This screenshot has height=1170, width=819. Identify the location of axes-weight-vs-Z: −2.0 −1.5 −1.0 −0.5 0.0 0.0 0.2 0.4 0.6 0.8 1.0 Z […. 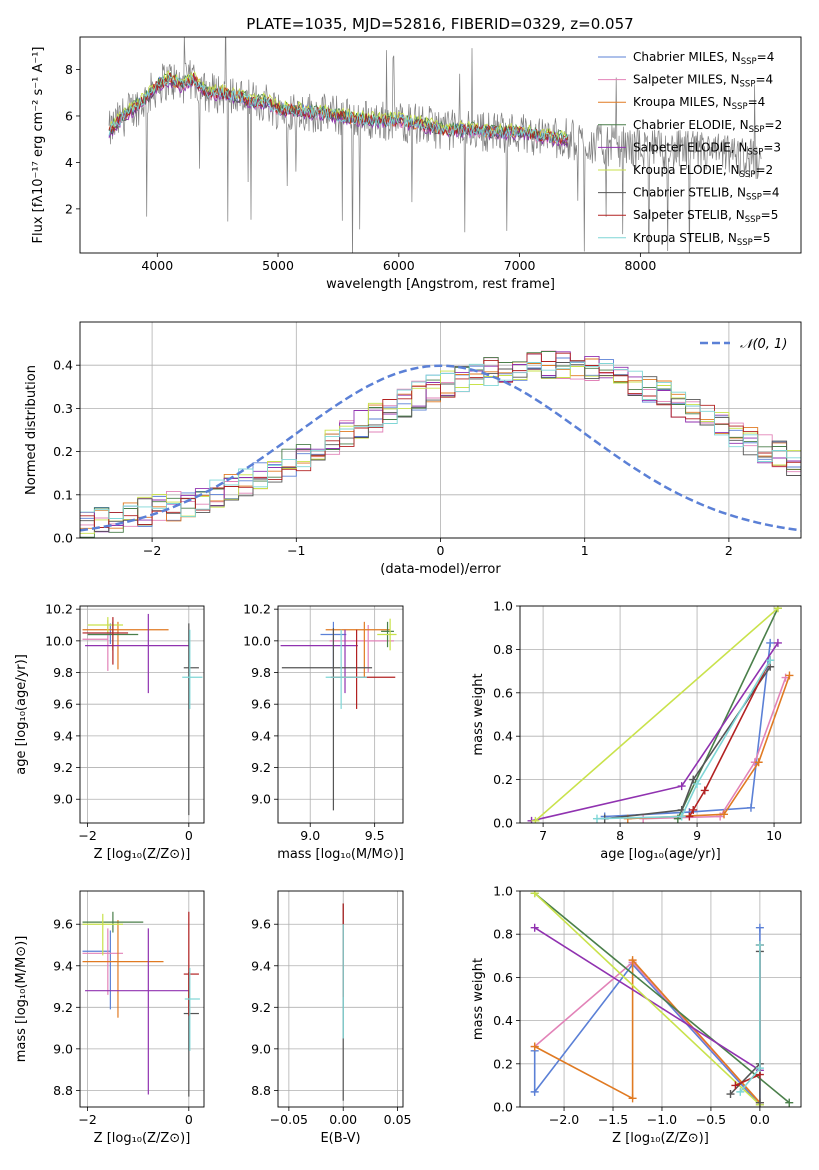
(636, 1015).